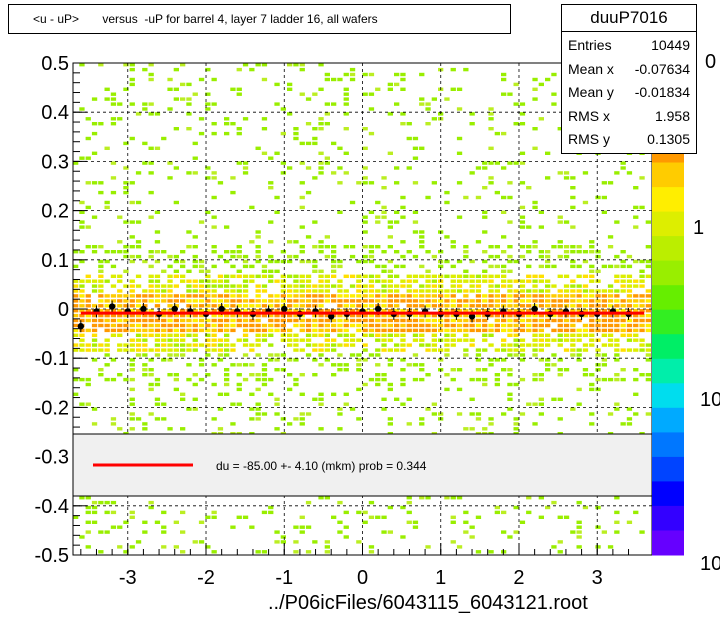 The width and height of the screenshot is (720, 620). Describe the element at coordinates (670, 45) in the screenshot. I see `stats-value: 10449` at that location.